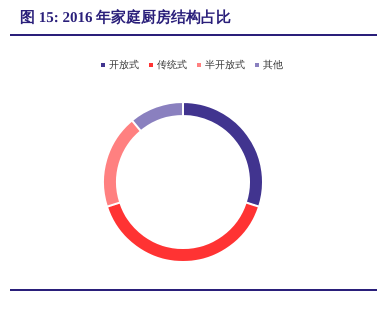 The height and width of the screenshot is (324, 384). Describe the element at coordinates (124, 65) in the screenshot. I see `legend-label: 开放式` at that location.